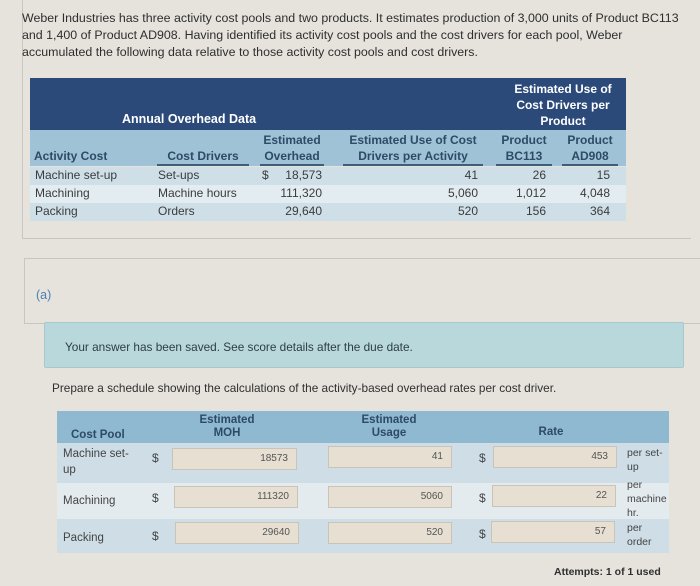 This screenshot has width=700, height=586. Describe the element at coordinates (647, 499) in the screenshot. I see `rate-unit: per machine hr.` at that location.